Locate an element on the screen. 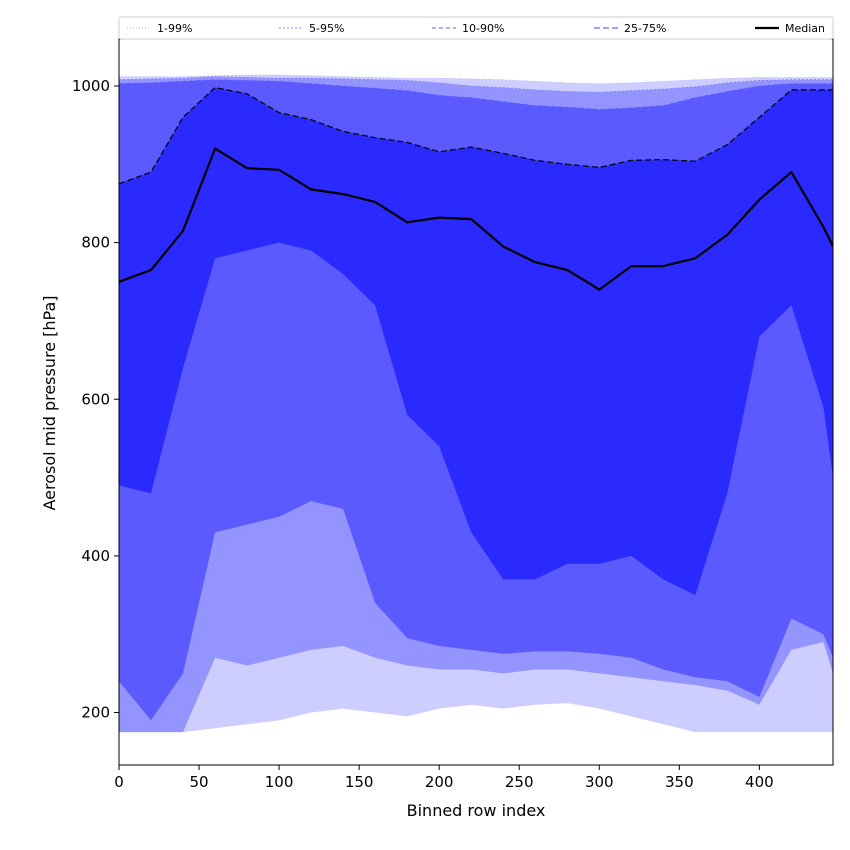  y-tick-label: 200 is located at coordinates (95, 713).